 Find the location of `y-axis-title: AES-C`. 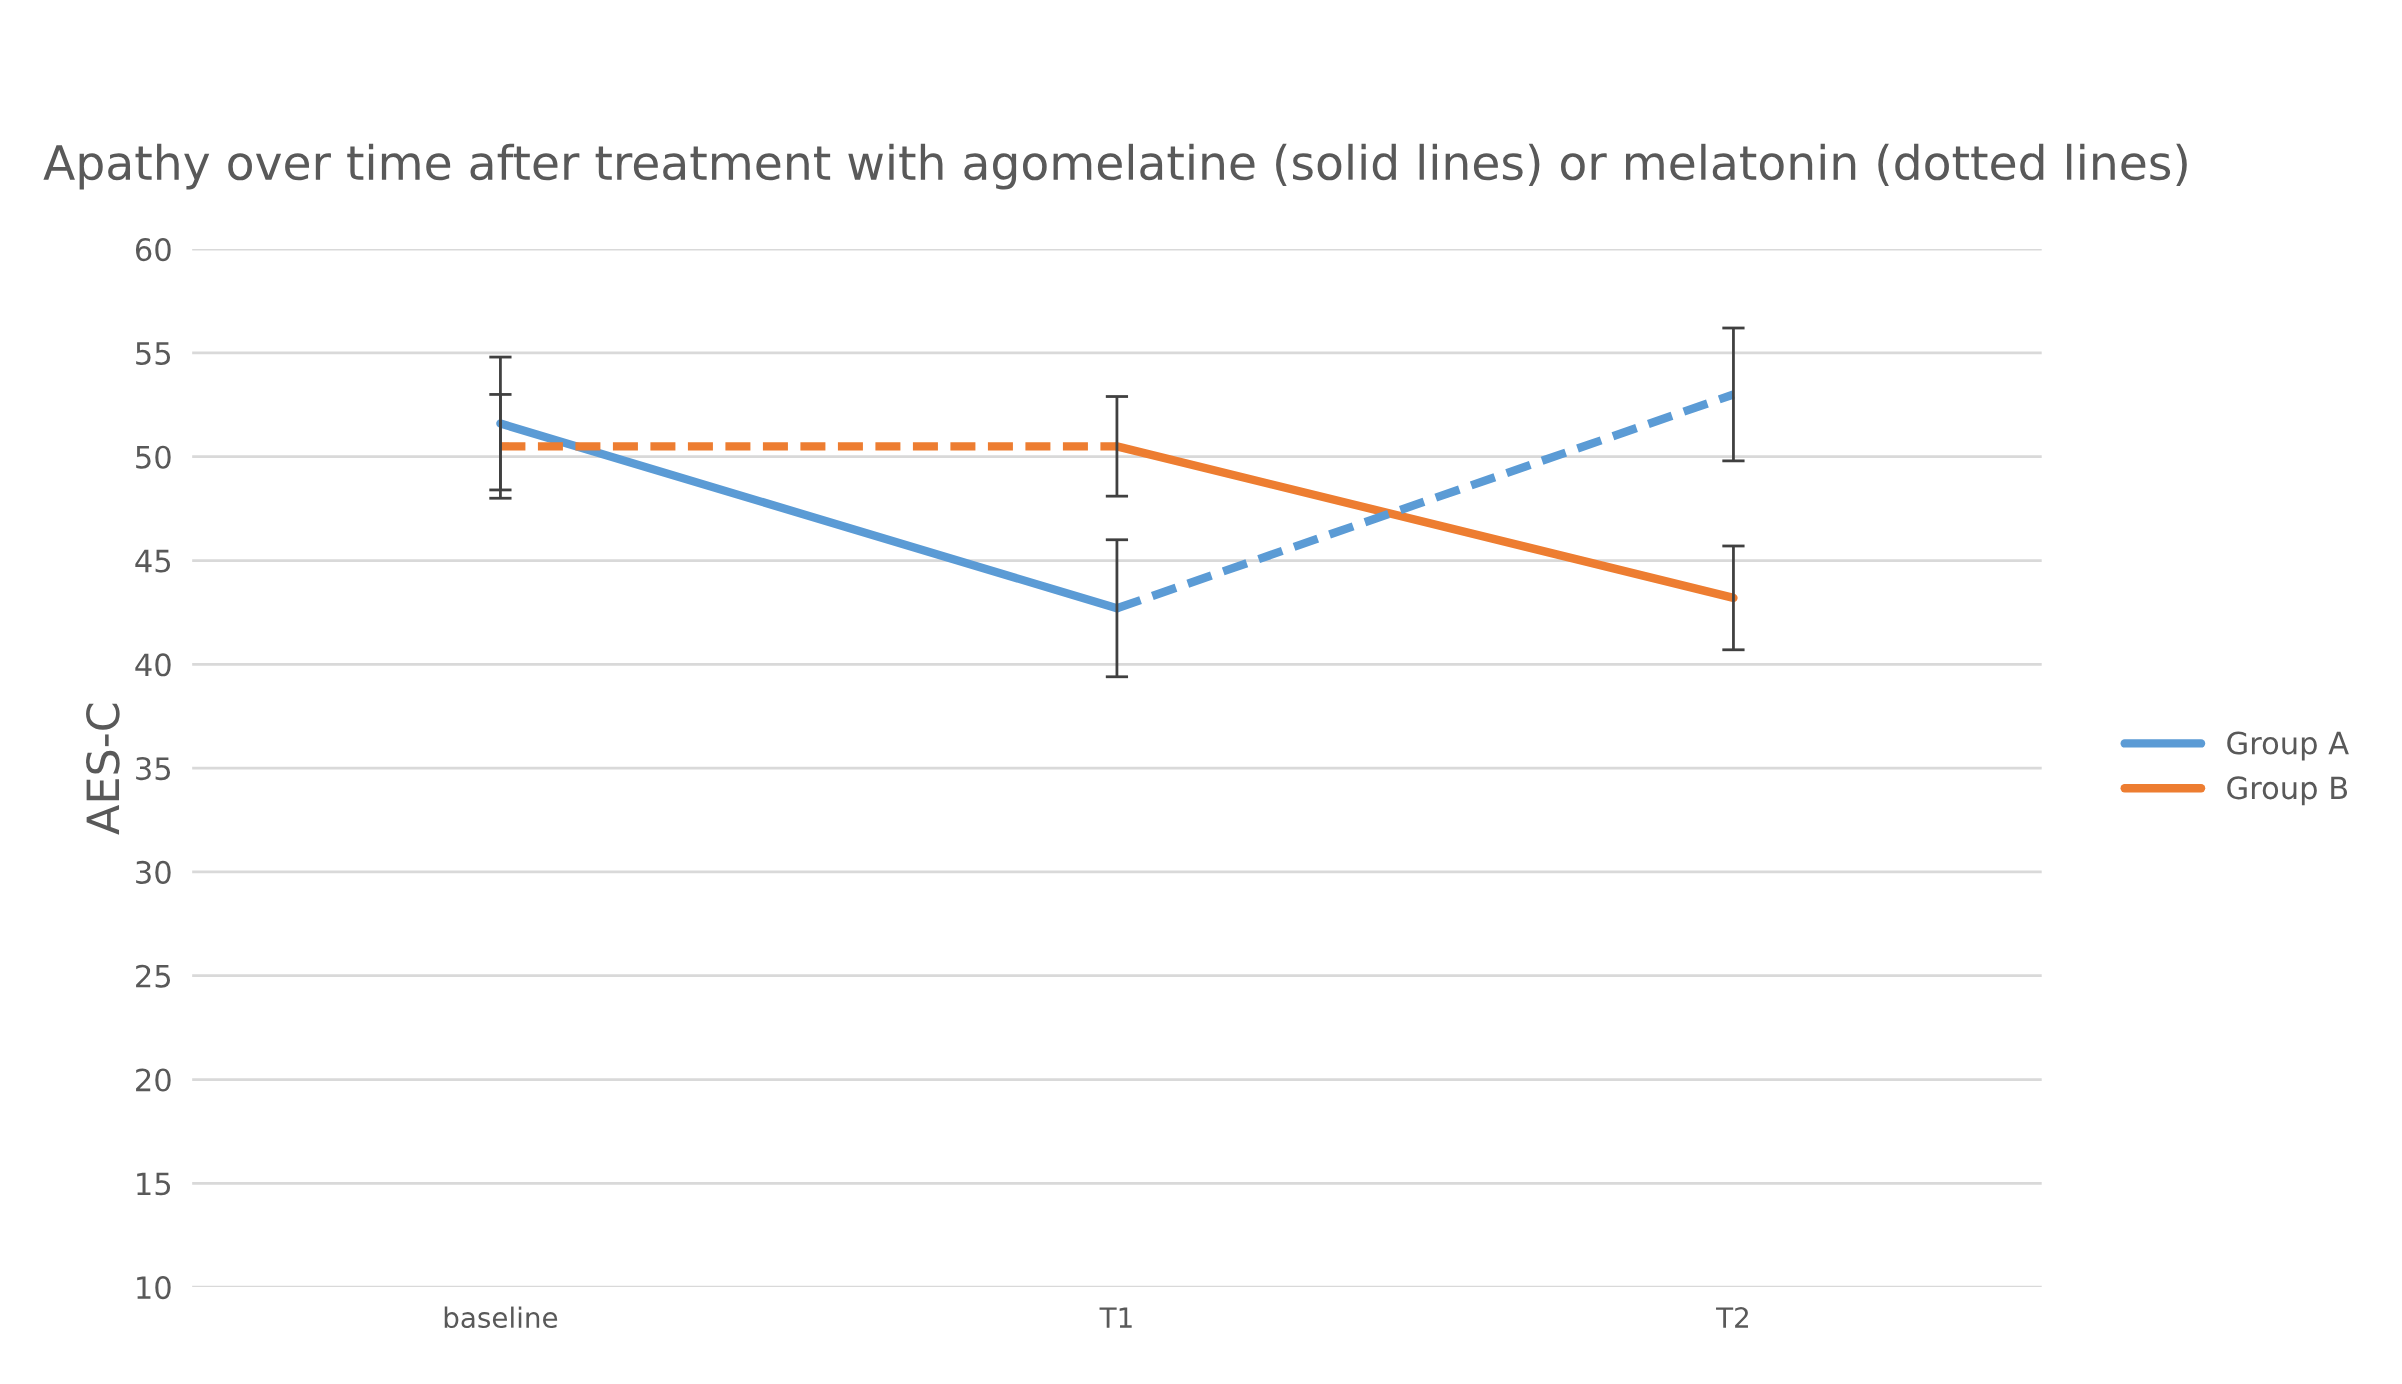

y-axis-title: AES-C is located at coordinates (103, 769).